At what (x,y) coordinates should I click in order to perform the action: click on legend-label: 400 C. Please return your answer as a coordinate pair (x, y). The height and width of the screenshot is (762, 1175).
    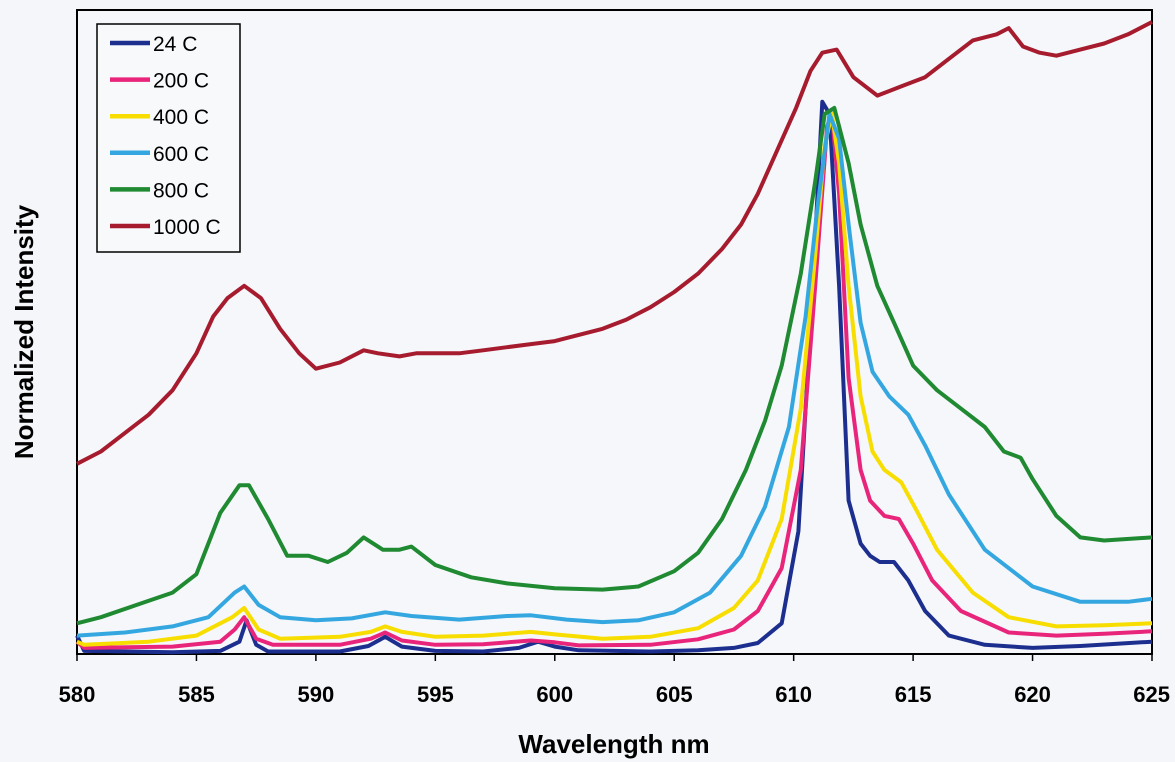
    Looking at the image, I should click on (181, 117).